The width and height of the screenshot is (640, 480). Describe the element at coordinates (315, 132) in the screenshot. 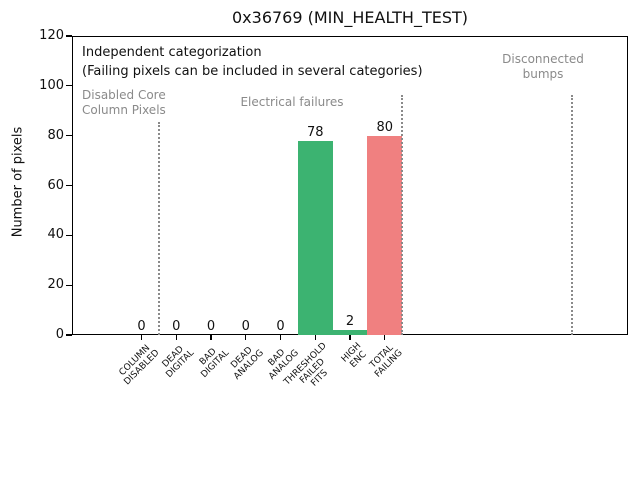

I see `bar-value-label: 78` at that location.